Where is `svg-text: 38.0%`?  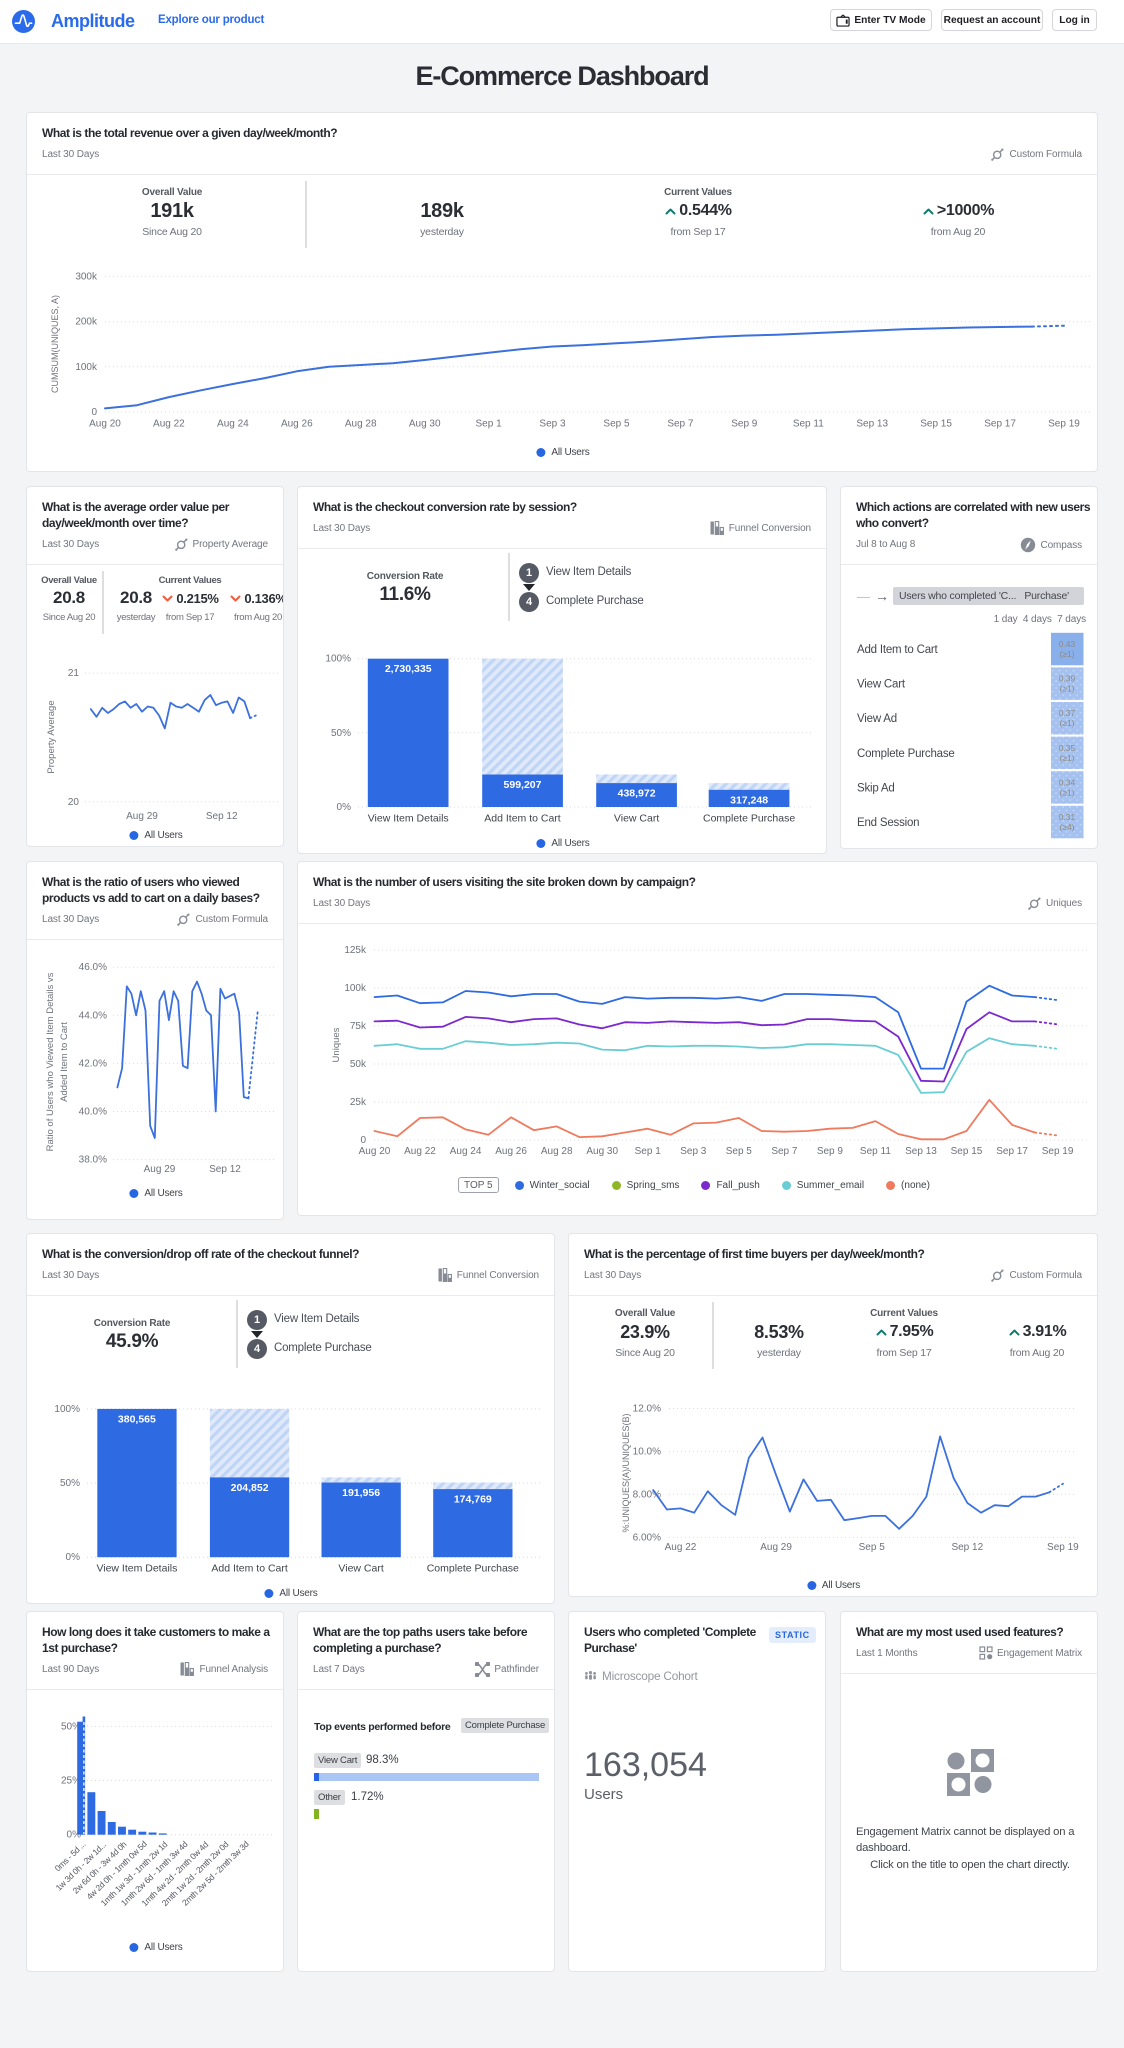
svg-text: 38.0% is located at coordinates (93, 1160).